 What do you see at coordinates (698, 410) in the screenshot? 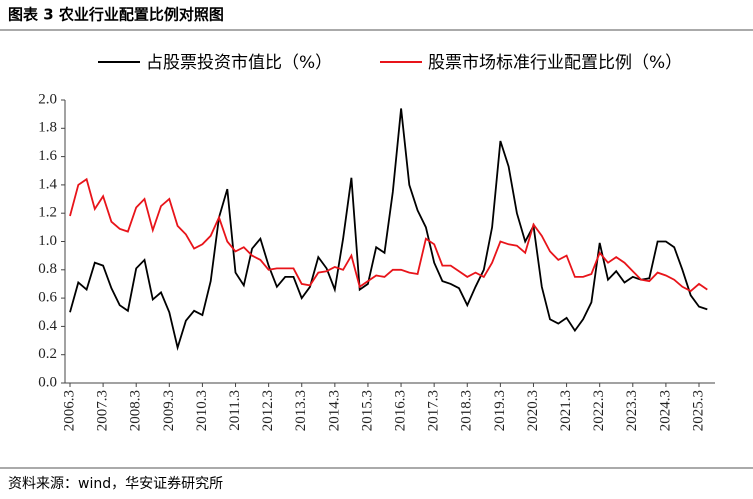
I see `x-tick-label: 2025.3` at bounding box center [698, 410].